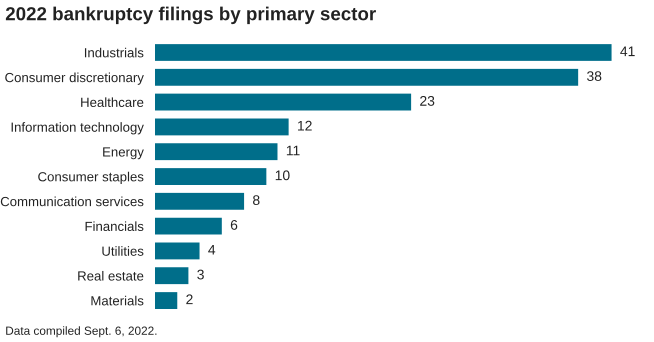 This screenshot has width=654, height=342. Describe the element at coordinates (212, 249) in the screenshot. I see `data-label: 4` at that location.